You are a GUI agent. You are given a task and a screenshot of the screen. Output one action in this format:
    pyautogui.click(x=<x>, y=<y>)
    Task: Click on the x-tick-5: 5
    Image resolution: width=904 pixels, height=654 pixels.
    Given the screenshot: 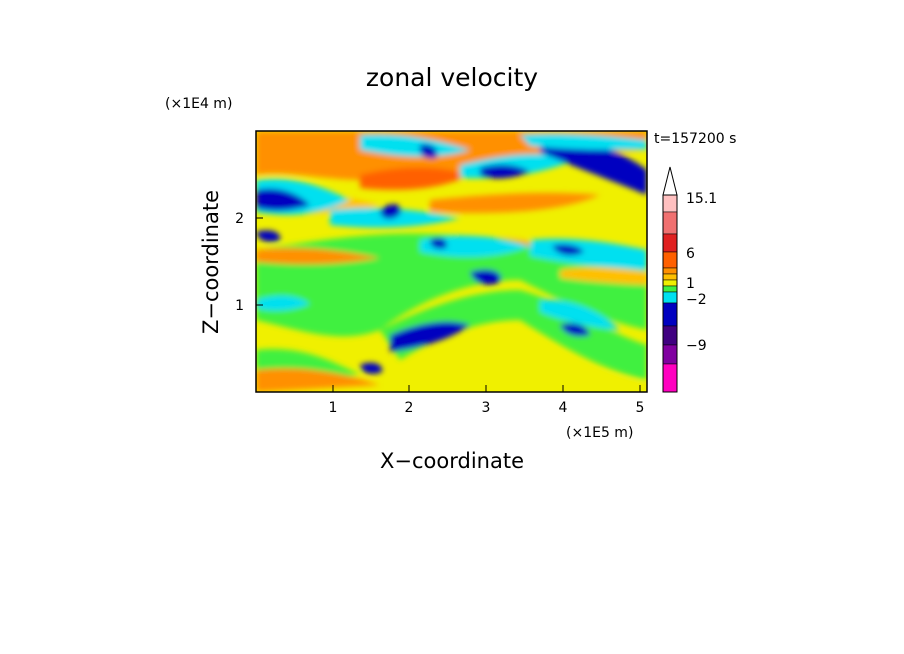 What is the action you would take?
    pyautogui.click(x=640, y=408)
    